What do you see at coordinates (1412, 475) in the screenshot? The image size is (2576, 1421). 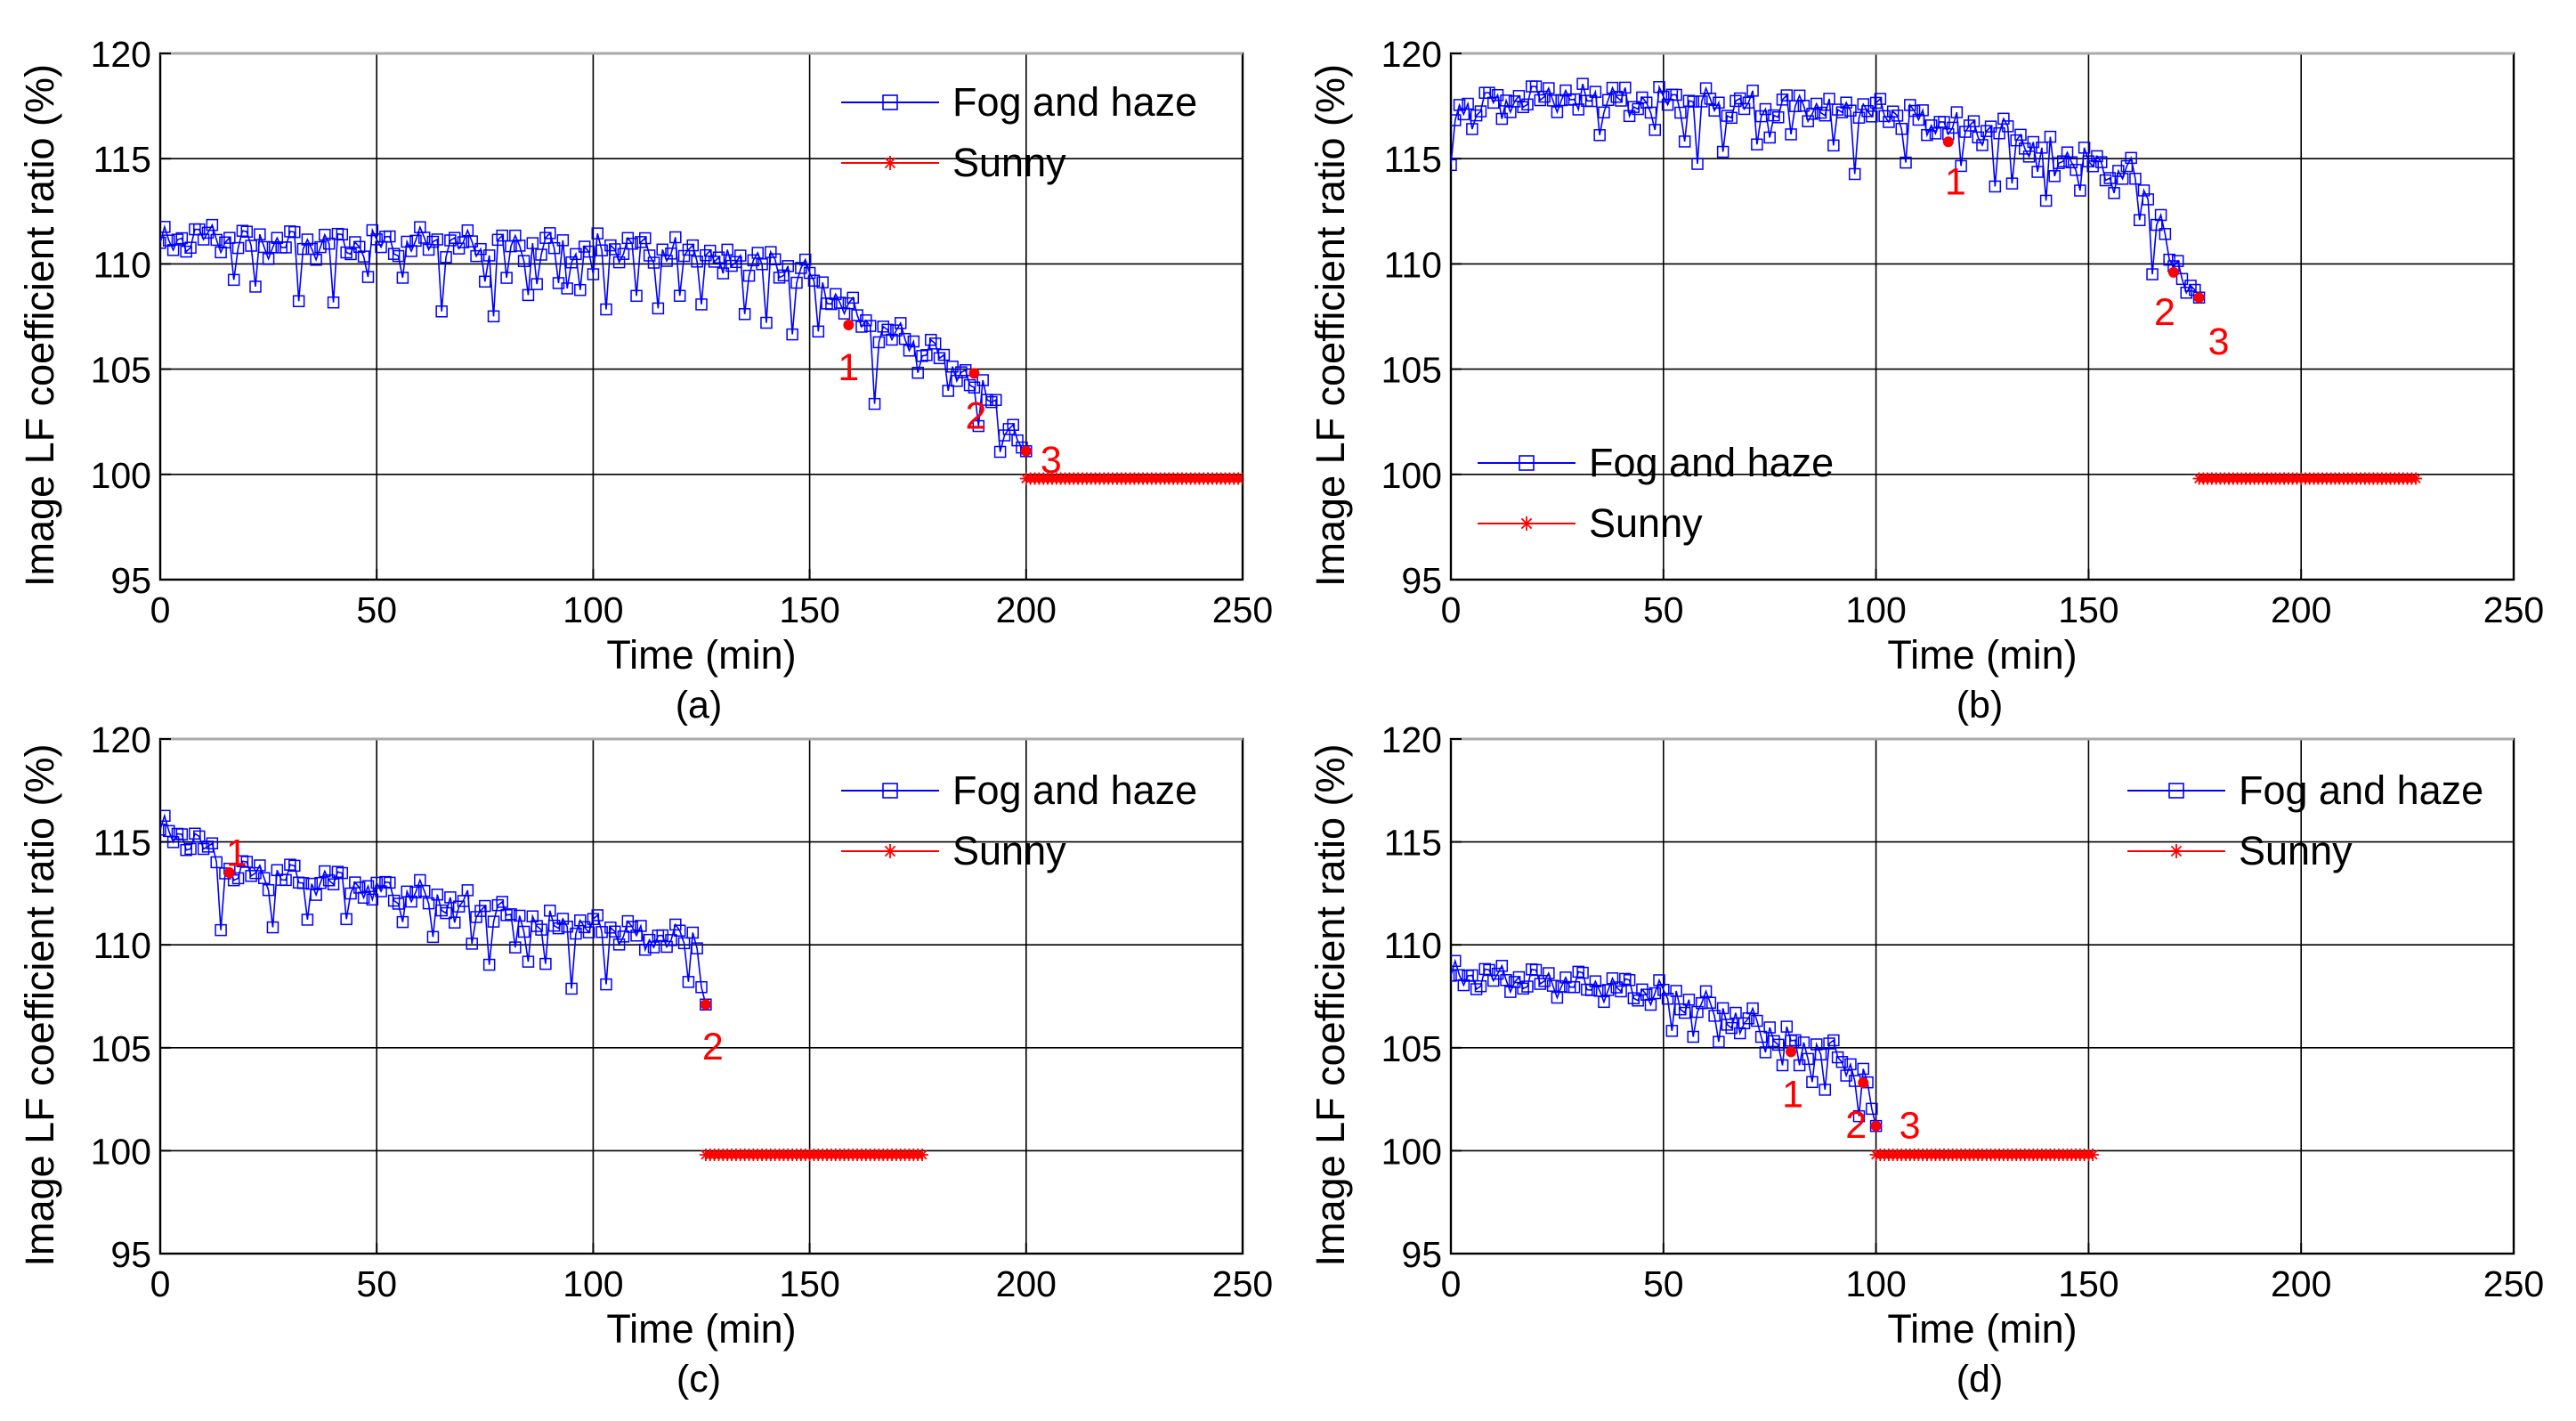 I see `y-tick-label: 100` at bounding box center [1412, 475].